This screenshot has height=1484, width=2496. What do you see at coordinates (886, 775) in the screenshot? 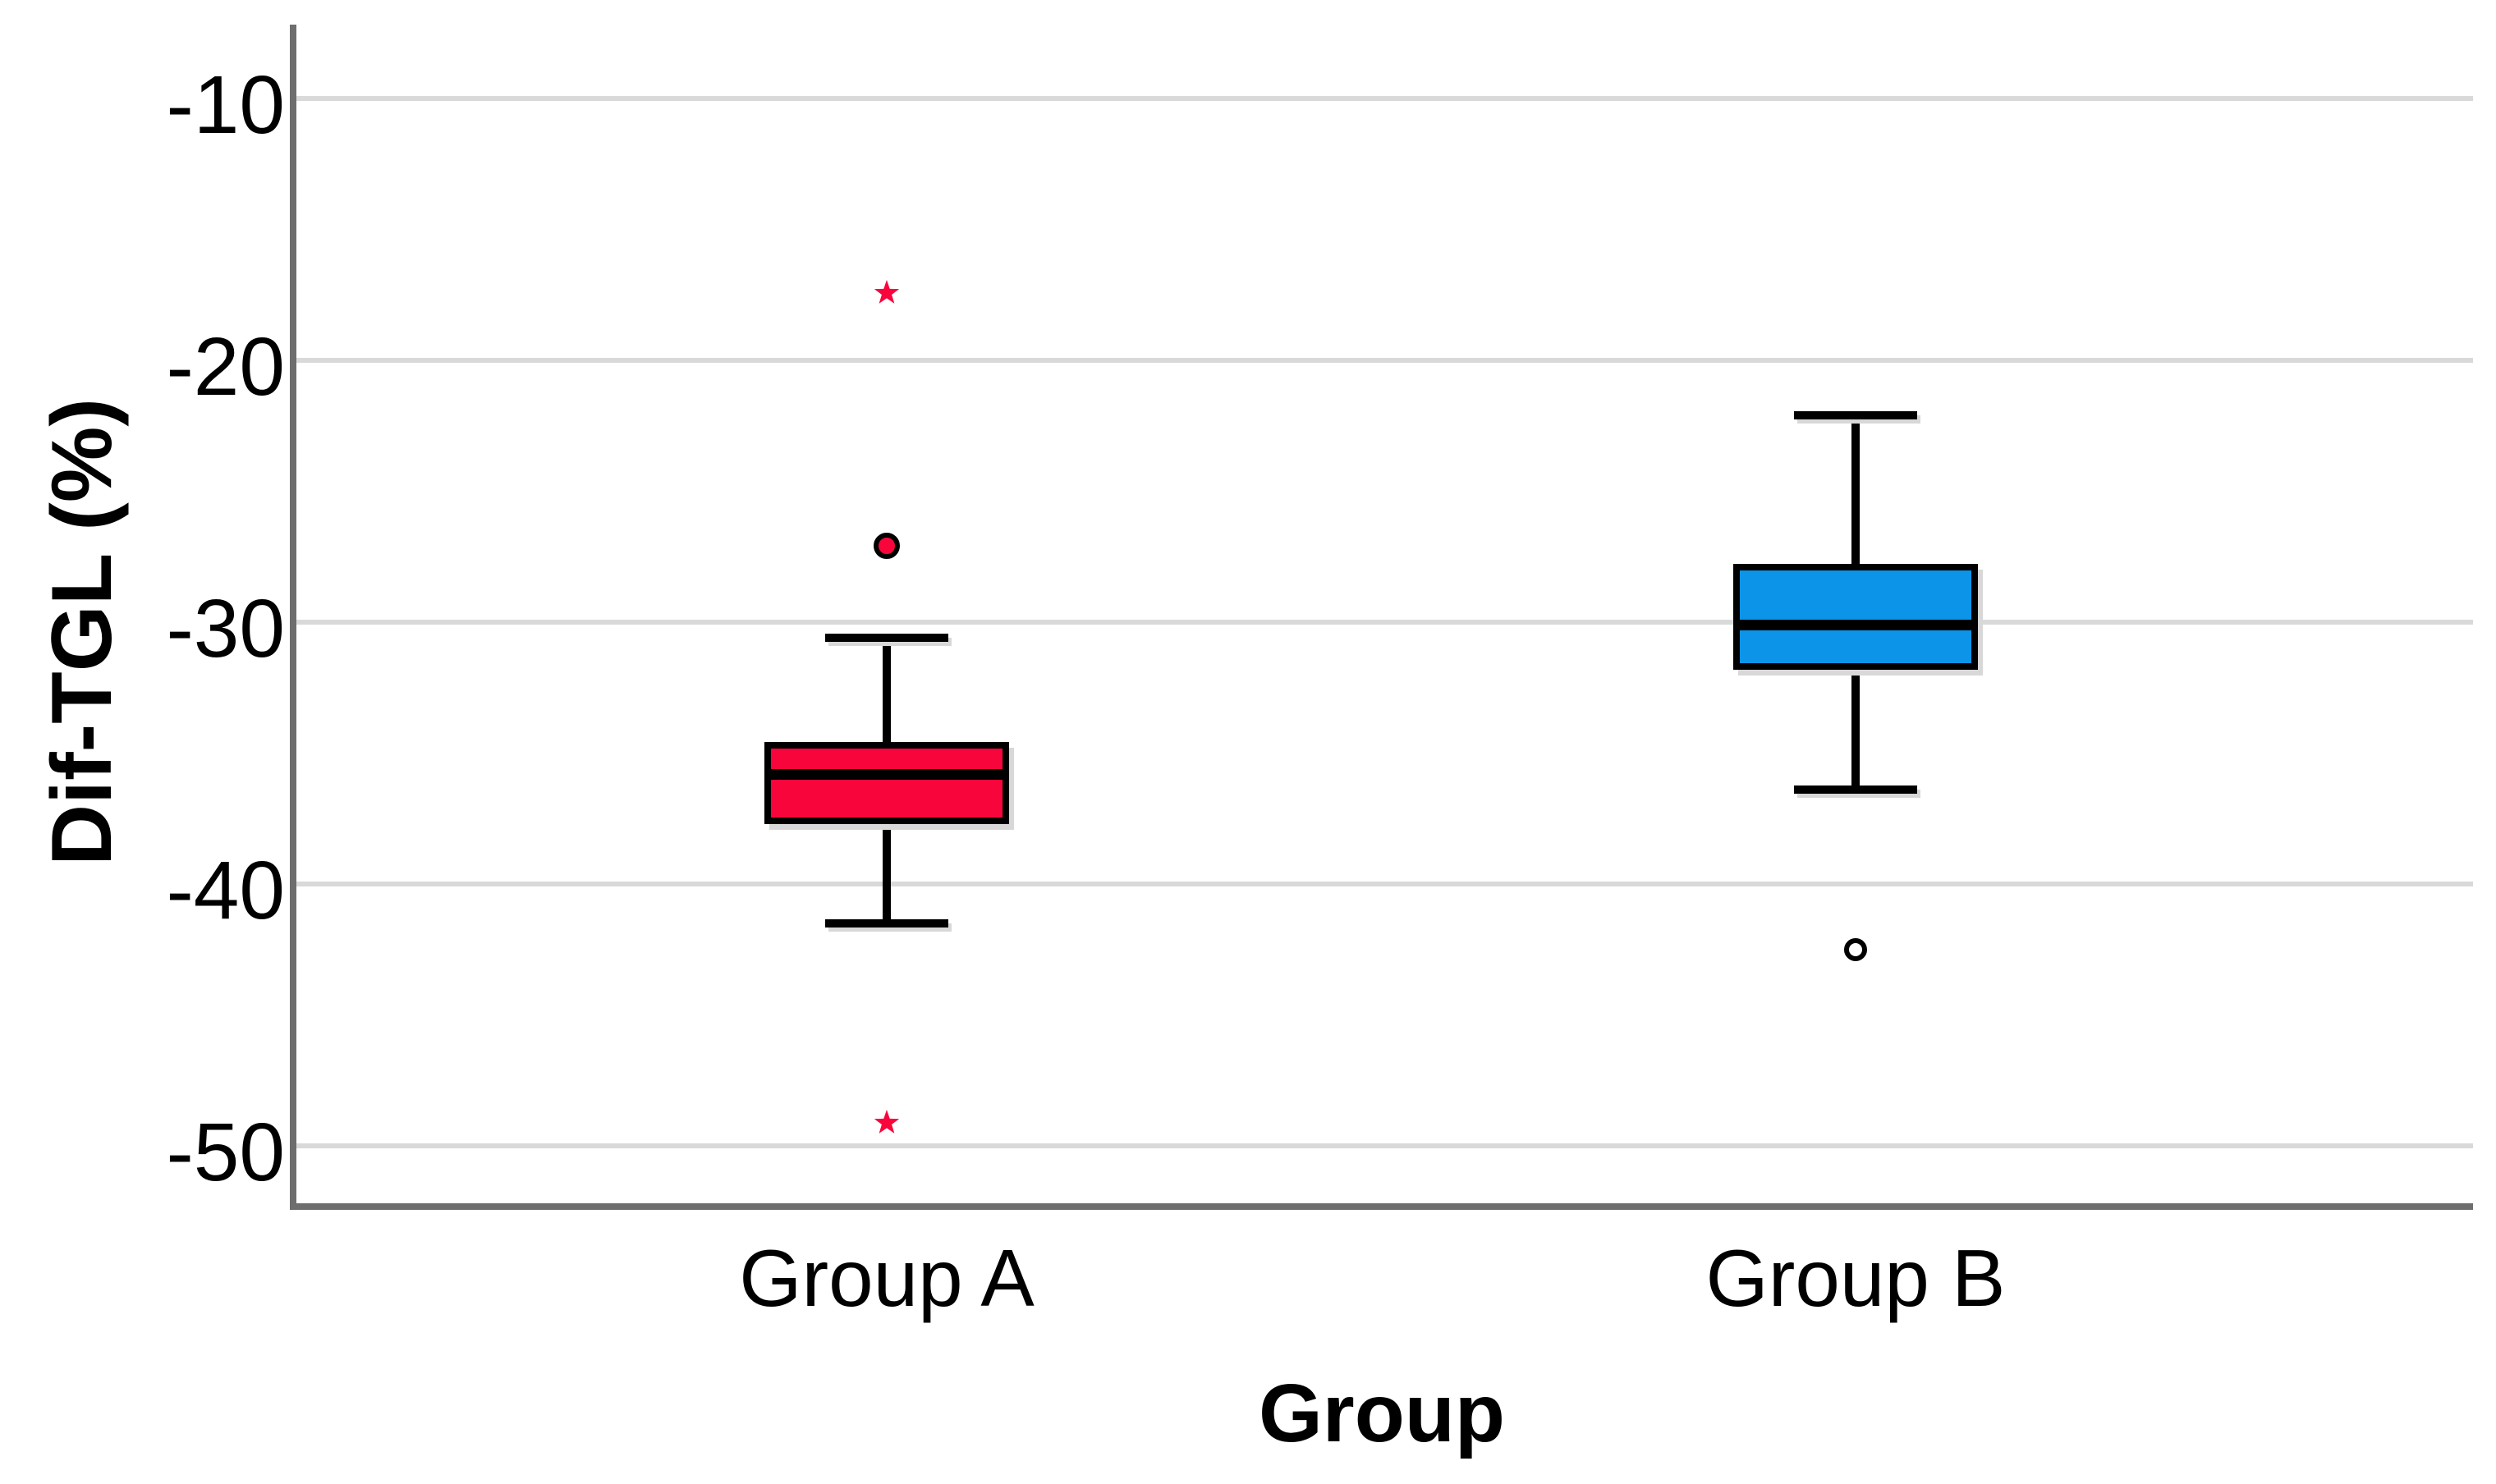
I see `median-line-group-a` at bounding box center [886, 775].